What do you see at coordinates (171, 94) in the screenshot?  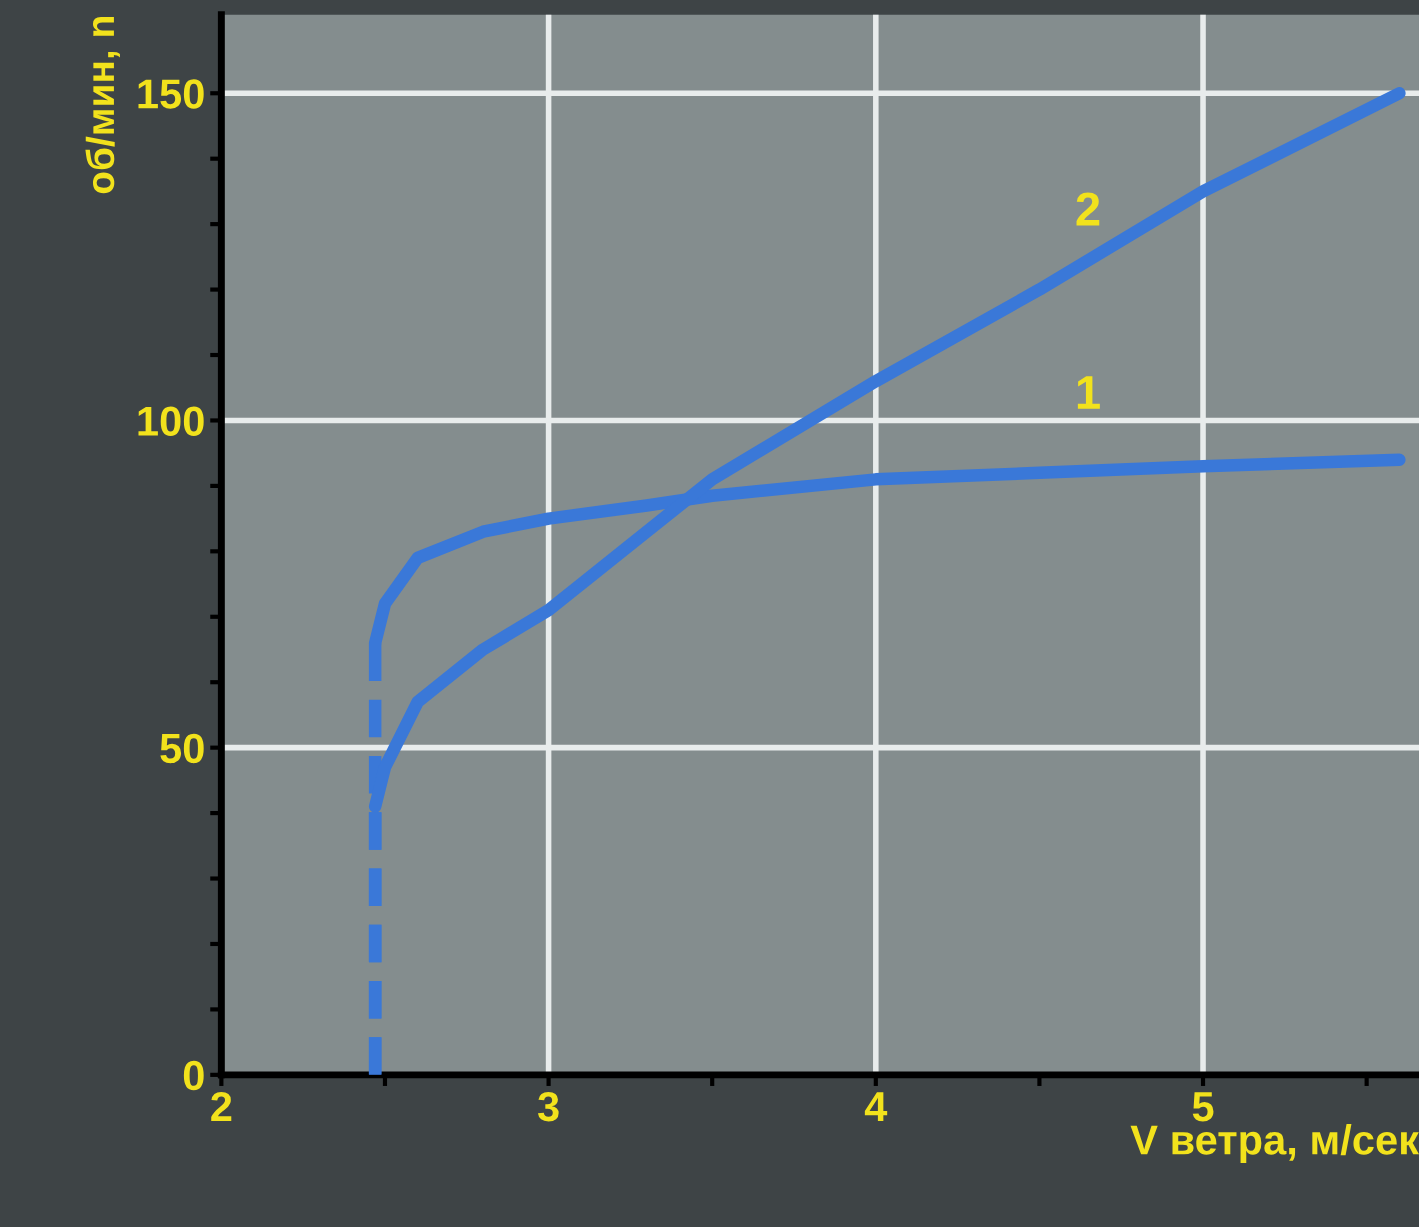 I see `y-tick-label: 150` at bounding box center [171, 94].